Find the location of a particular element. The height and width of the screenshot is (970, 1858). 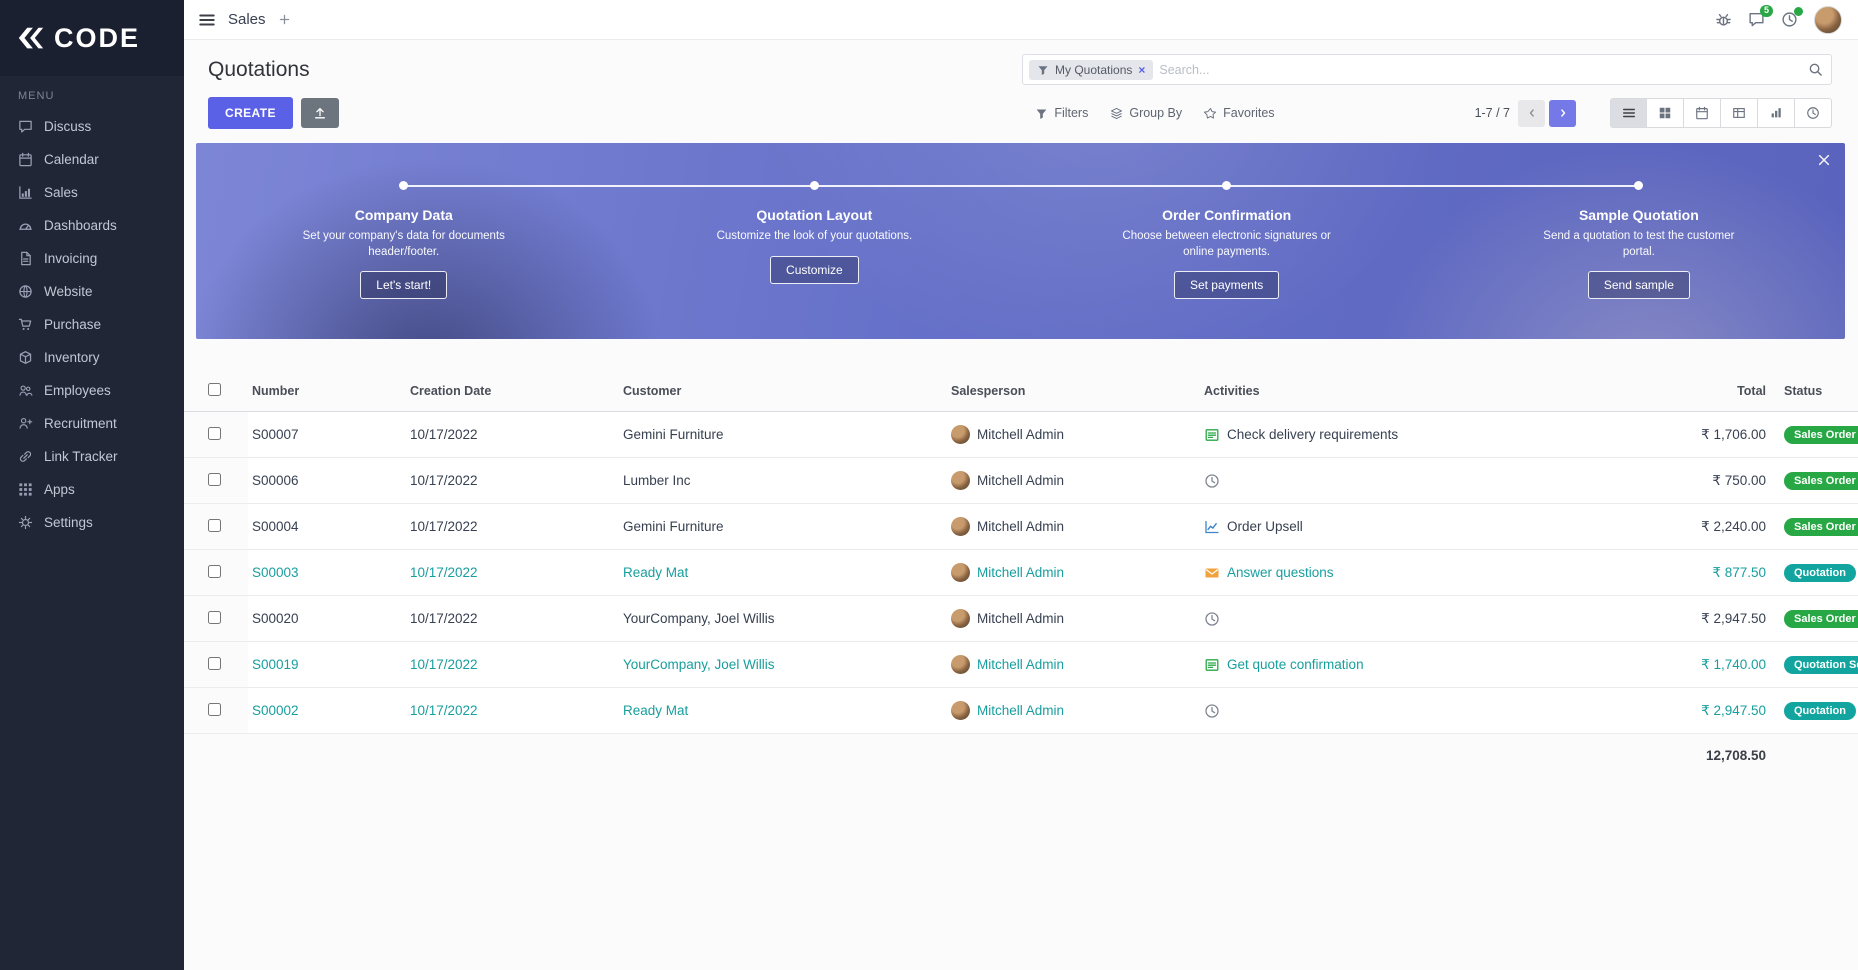

quotation-number: S00002 is located at coordinates (327, 710).